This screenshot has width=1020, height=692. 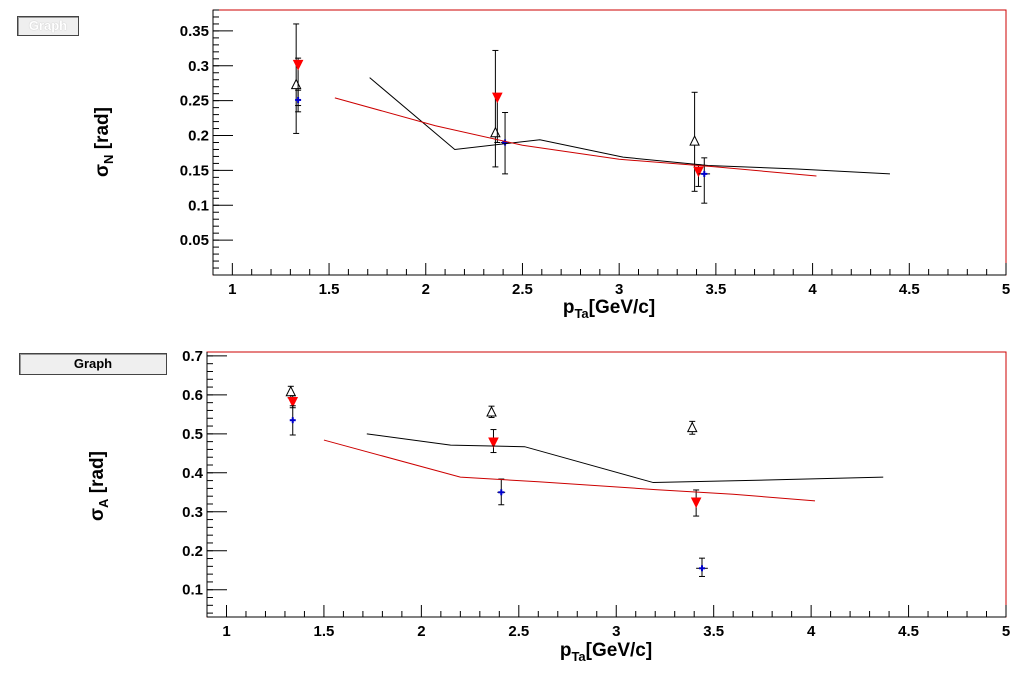 I want to click on y-tick-label: 0.4, so click(x=193, y=473).